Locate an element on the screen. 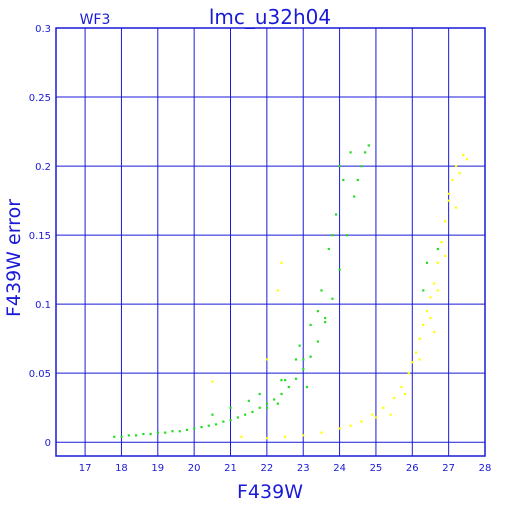 The height and width of the screenshot is (512, 512). x-tick-label: 23 is located at coordinates (303, 468).